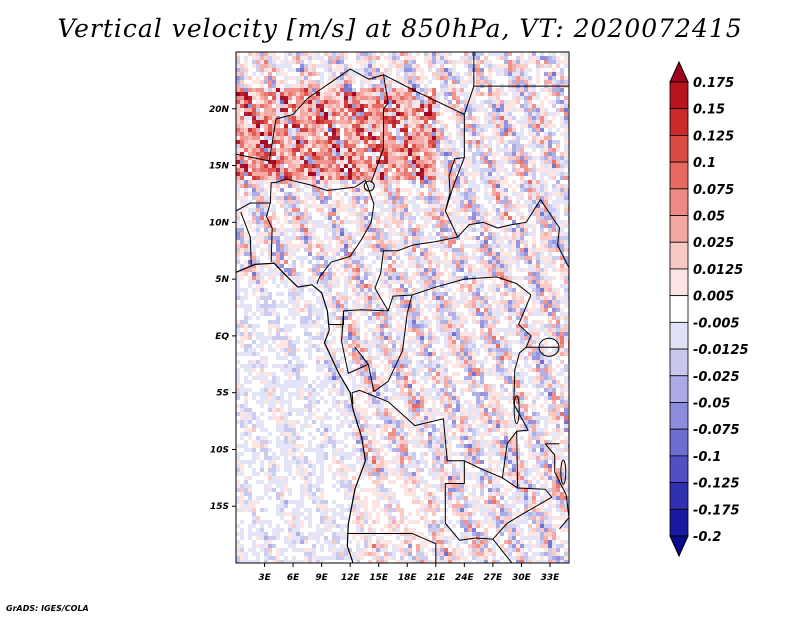  I want to click on colorbar-label: 0.175, so click(713, 83).